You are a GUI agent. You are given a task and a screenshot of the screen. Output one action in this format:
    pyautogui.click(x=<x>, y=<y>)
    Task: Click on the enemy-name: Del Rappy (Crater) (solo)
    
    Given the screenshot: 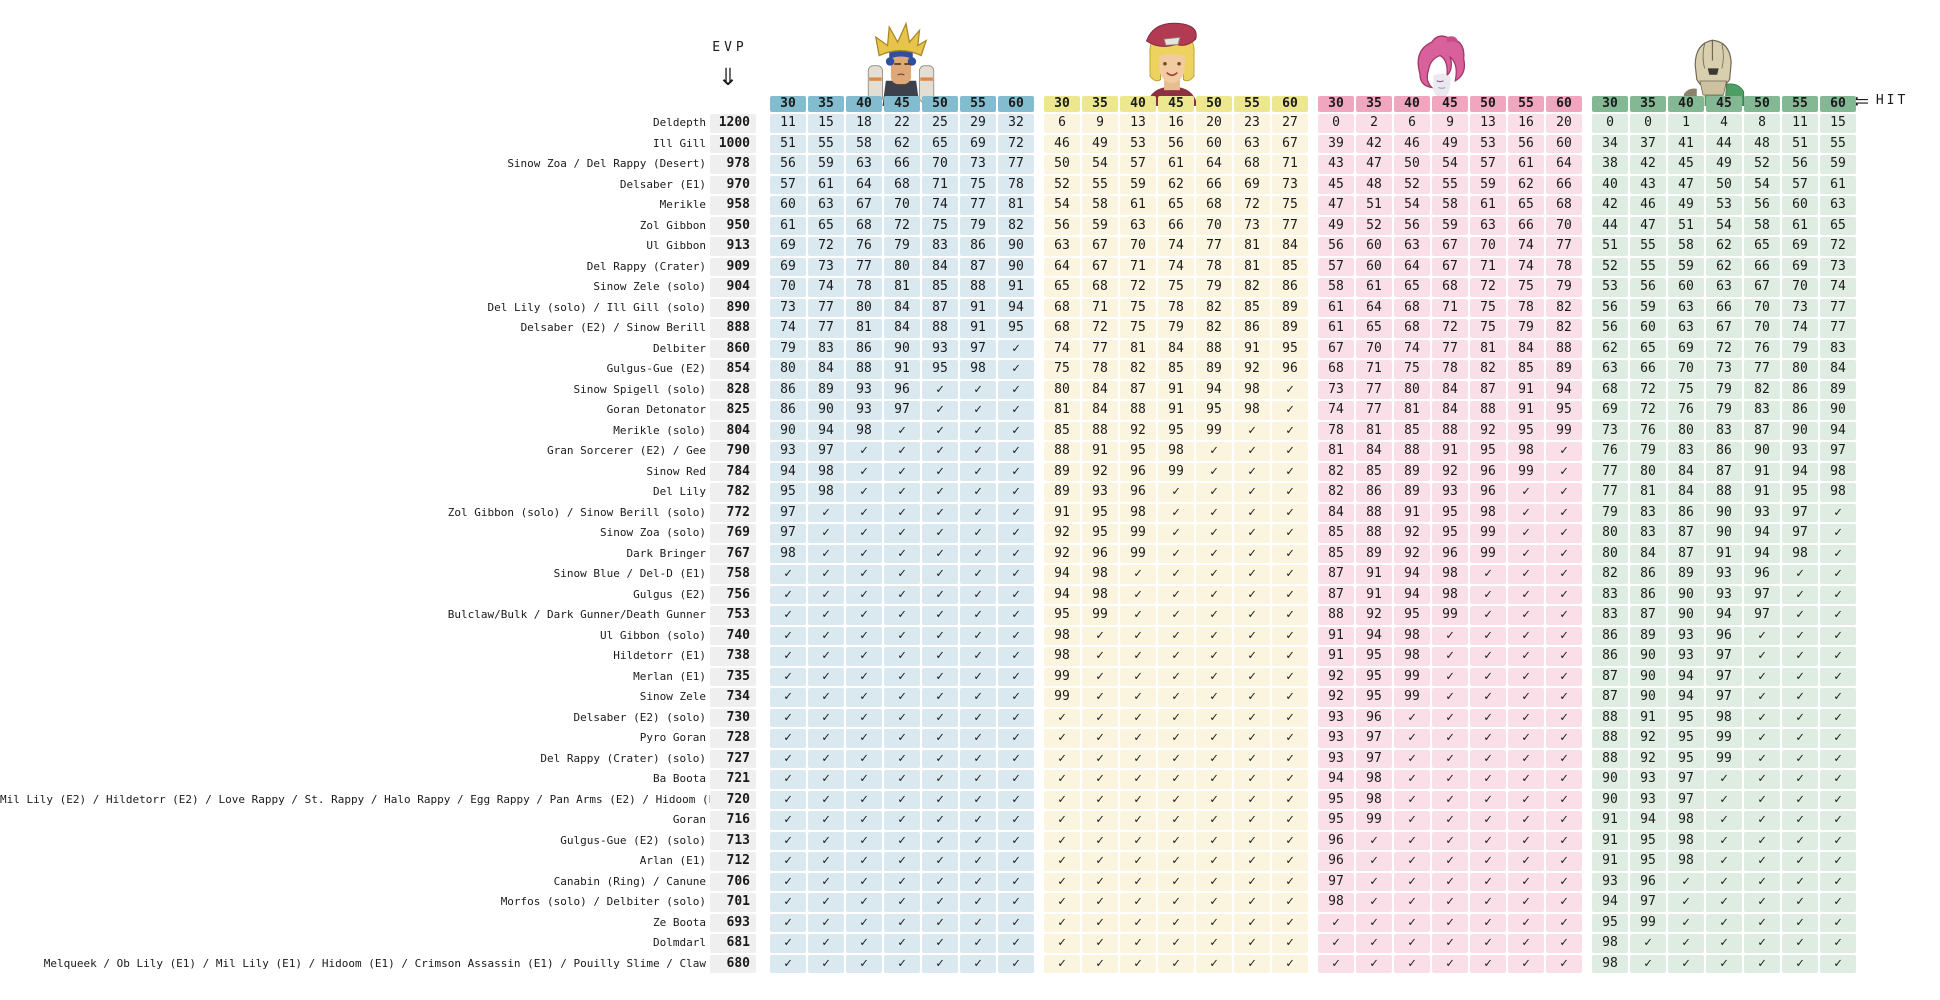 What is the action you would take?
    pyautogui.click(x=623, y=758)
    